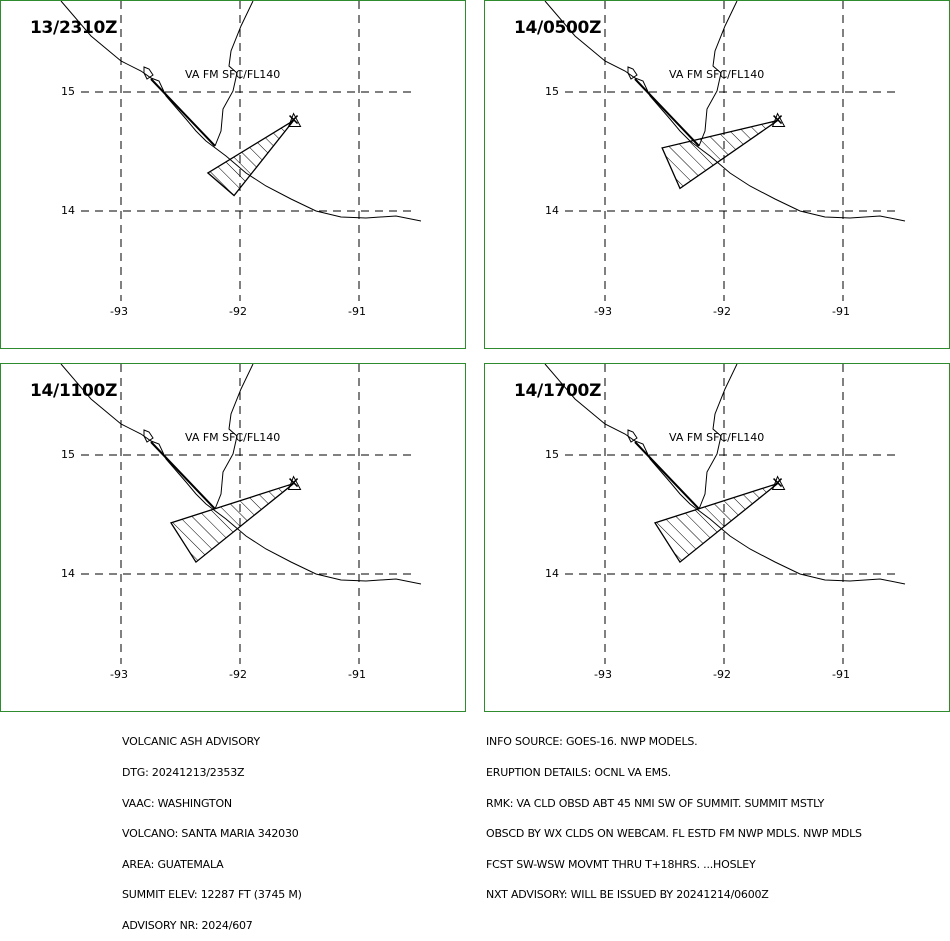  Describe the element at coordinates (210, 834) in the screenshot. I see `advisory-line: VOLCANO: SANTA MARIA 342030` at that location.